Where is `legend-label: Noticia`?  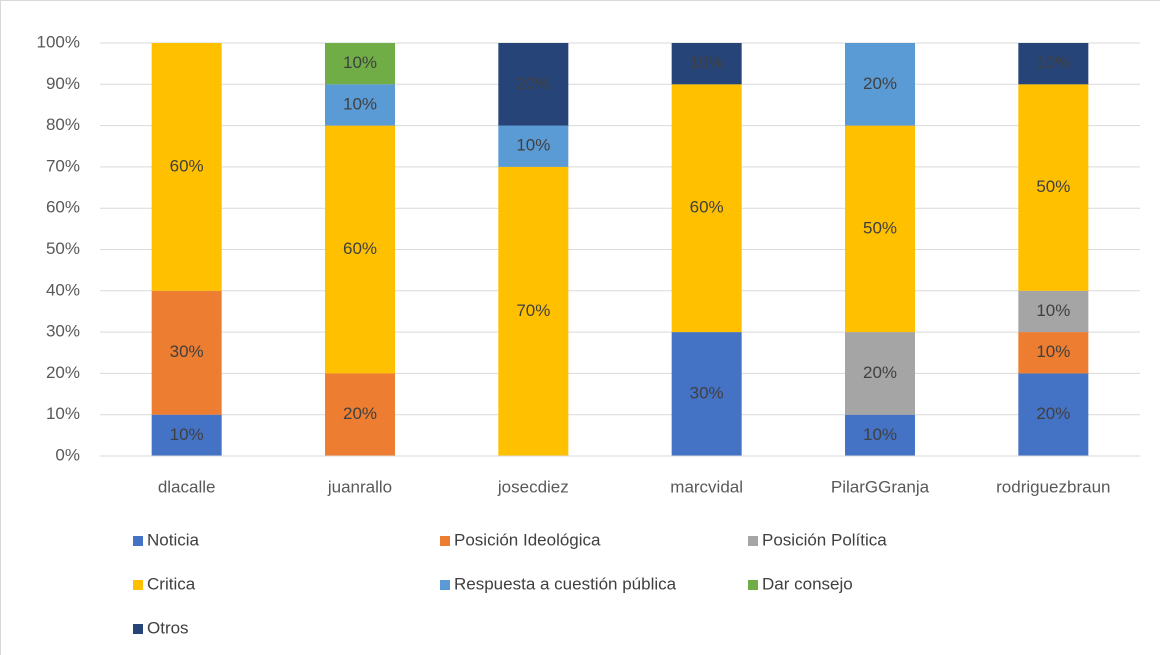
legend-label: Noticia is located at coordinates (173, 539).